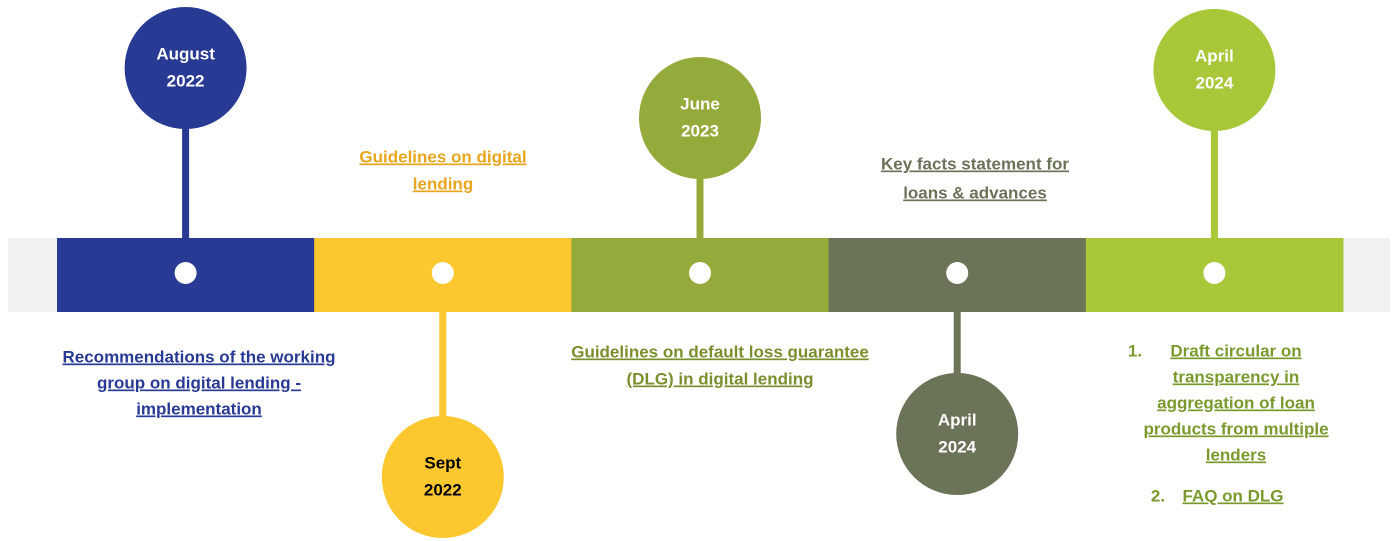 This screenshot has width=1398, height=541. What do you see at coordinates (1236, 454) in the screenshot?
I see `list-item: lenders` at bounding box center [1236, 454].